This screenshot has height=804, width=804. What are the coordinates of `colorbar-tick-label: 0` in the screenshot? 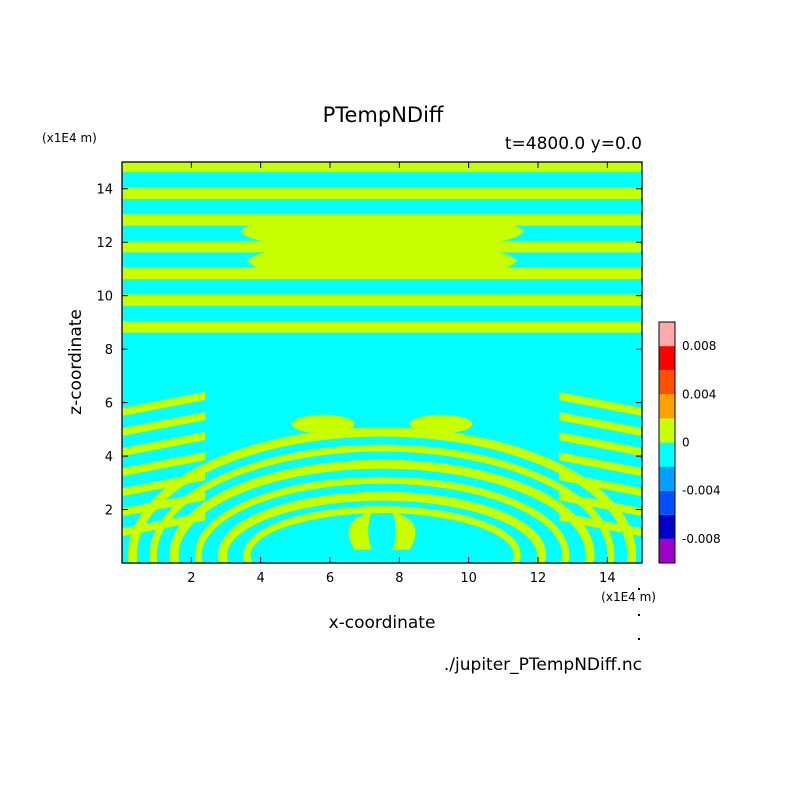 It's located at (686, 443).